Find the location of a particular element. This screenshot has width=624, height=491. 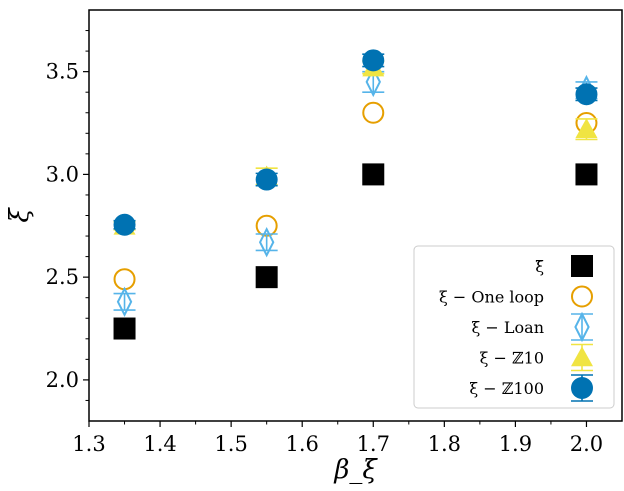

legend-label: ξ − One loop is located at coordinates (491, 297).